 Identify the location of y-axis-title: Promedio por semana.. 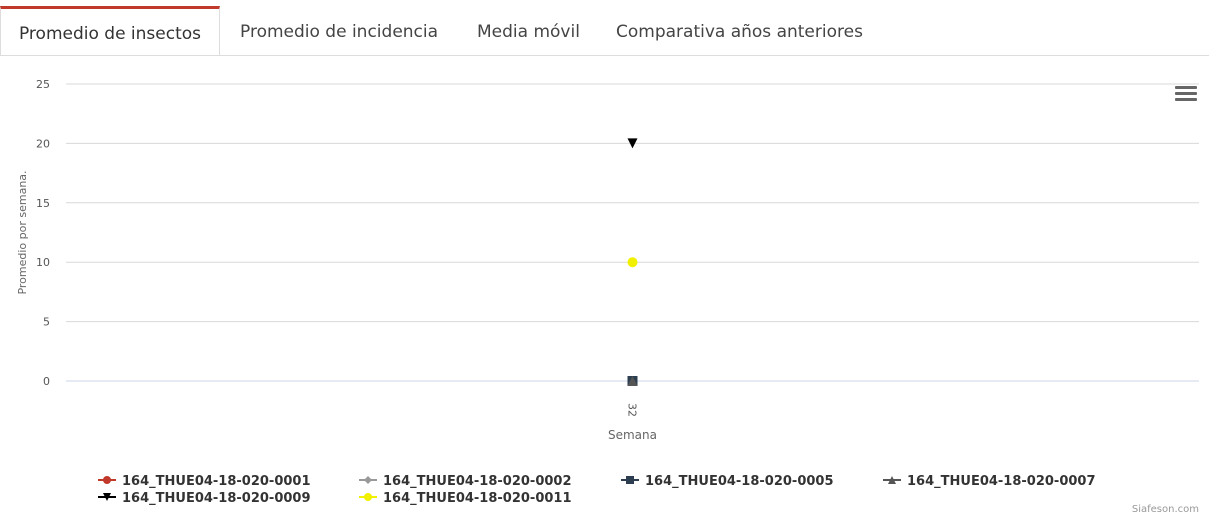
(22, 232).